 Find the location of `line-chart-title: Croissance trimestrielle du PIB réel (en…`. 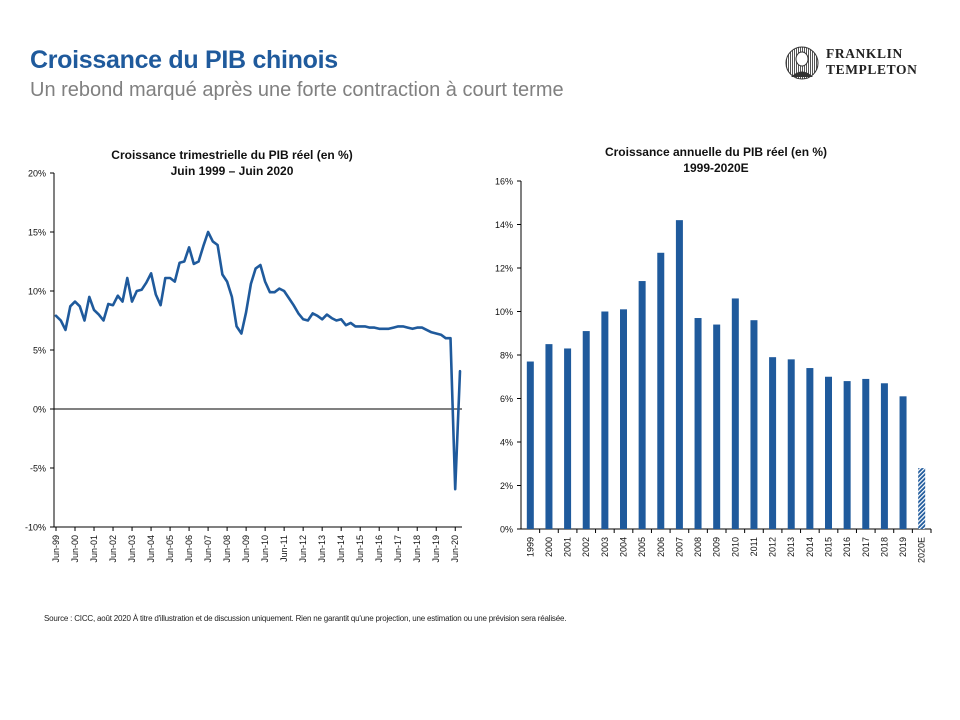

line-chart-title: Croissance trimestrielle du PIB réel (en… is located at coordinates (232, 163).